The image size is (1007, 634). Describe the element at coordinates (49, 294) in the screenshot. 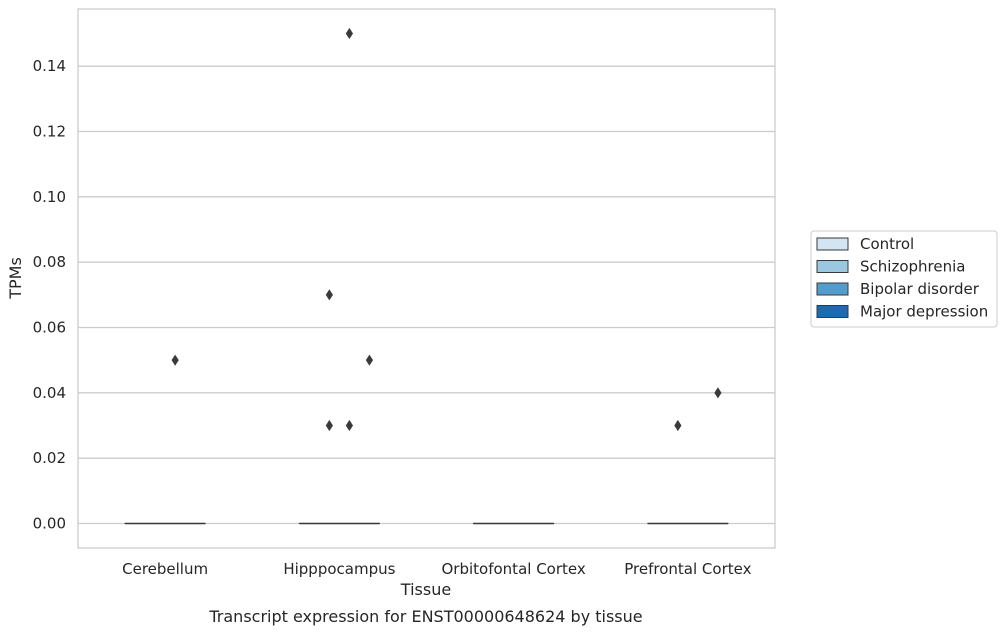

I see `y-tick-labels: 0.00 0.02 0.04 0.06 0.08 0.10 0.12 0.14` at that location.